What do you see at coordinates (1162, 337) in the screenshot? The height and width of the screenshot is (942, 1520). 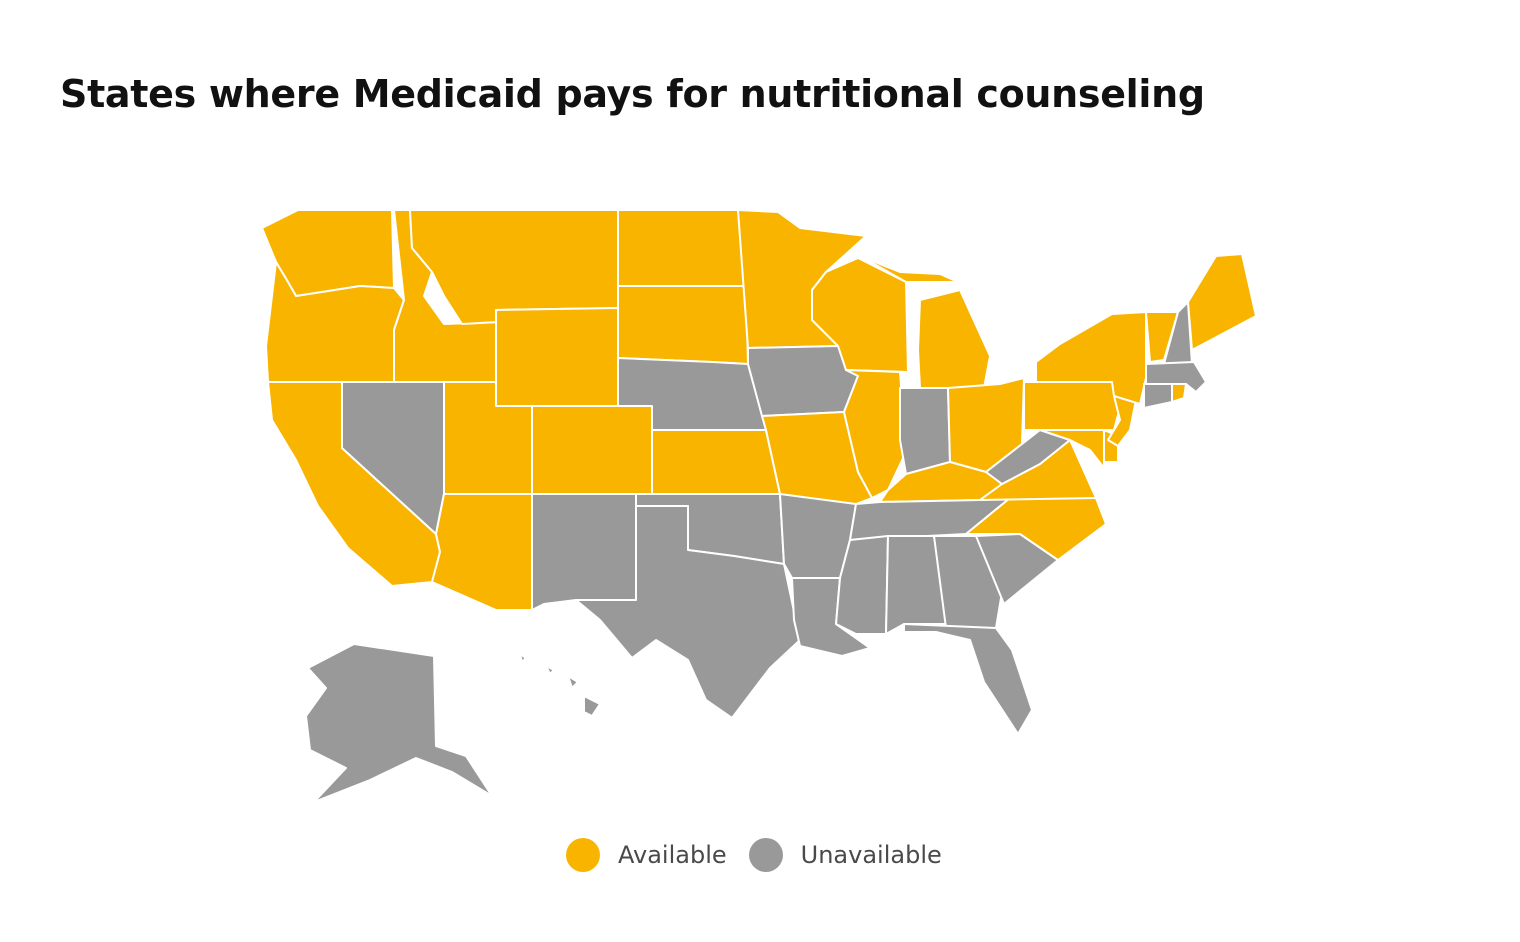 I see `state-vt` at bounding box center [1162, 337].